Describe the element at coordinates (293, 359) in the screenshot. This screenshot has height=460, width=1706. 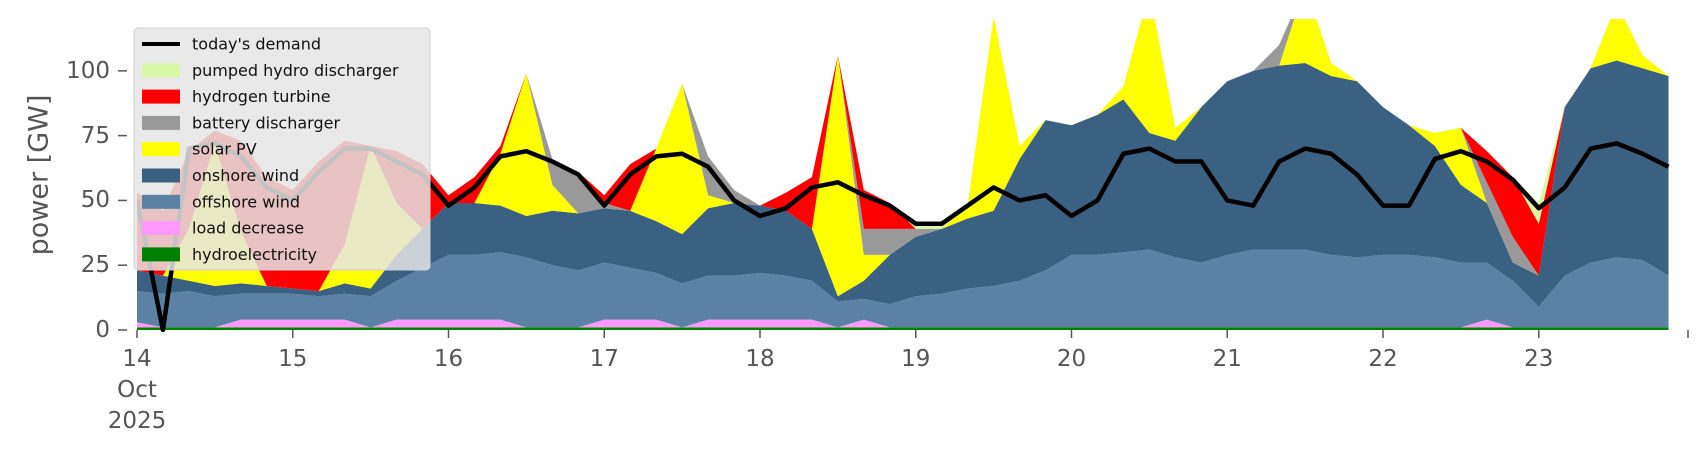
I see `x-tick-label: 15` at that location.